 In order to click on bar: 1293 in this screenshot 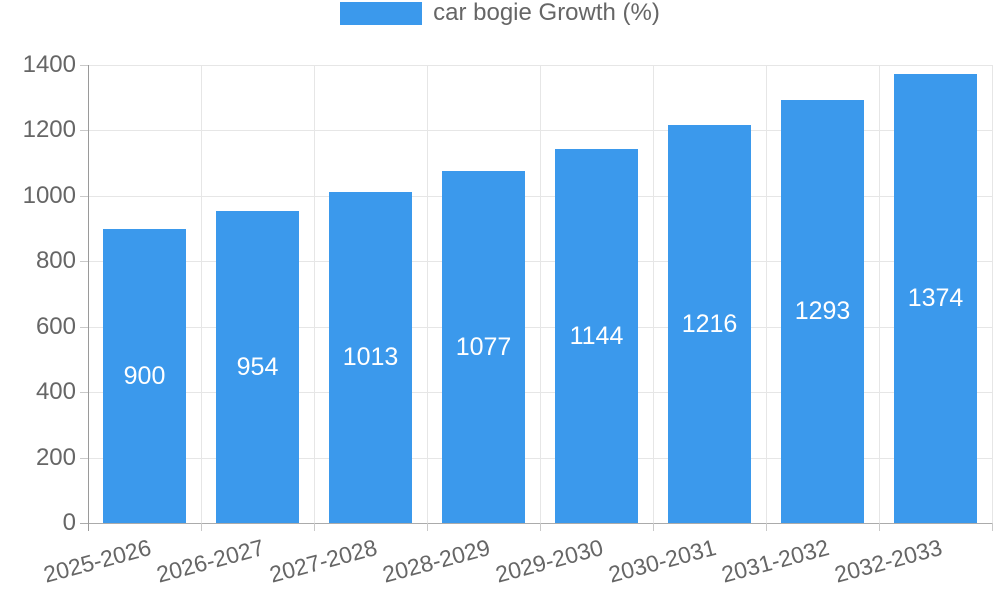, I will do `click(822, 311)`.